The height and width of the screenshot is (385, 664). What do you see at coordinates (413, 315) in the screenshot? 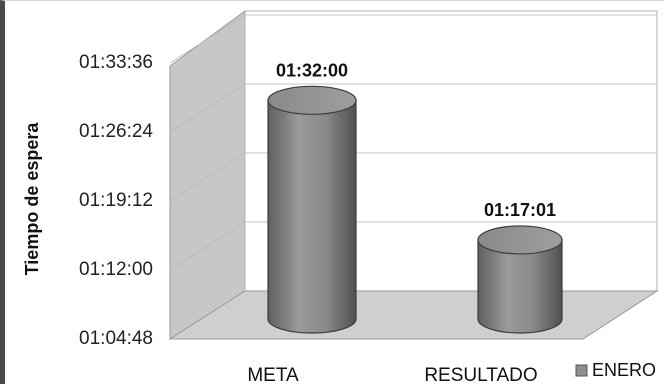
I see `floor` at bounding box center [413, 315].